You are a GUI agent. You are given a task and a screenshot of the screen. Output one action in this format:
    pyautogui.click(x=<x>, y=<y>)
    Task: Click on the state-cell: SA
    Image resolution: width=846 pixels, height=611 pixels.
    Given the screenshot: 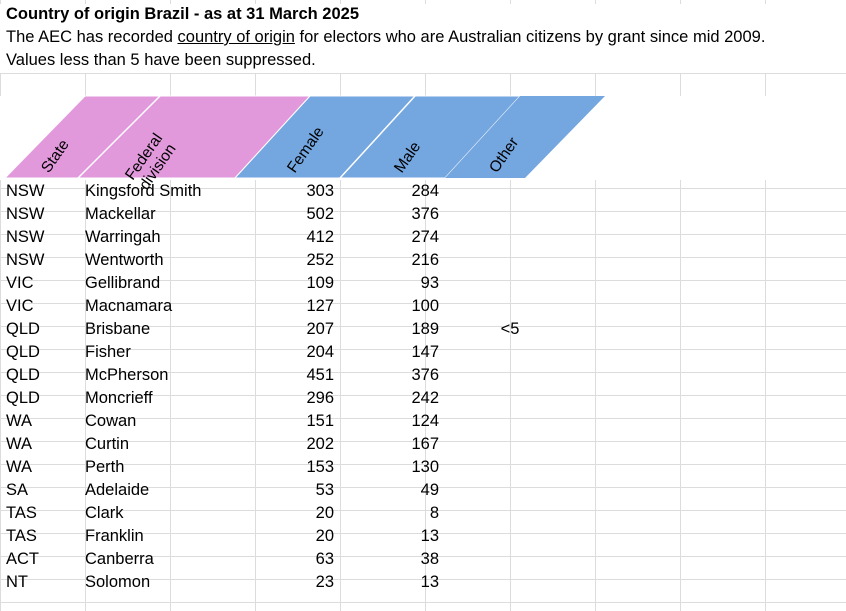 What is the action you would take?
    pyautogui.click(x=17, y=490)
    